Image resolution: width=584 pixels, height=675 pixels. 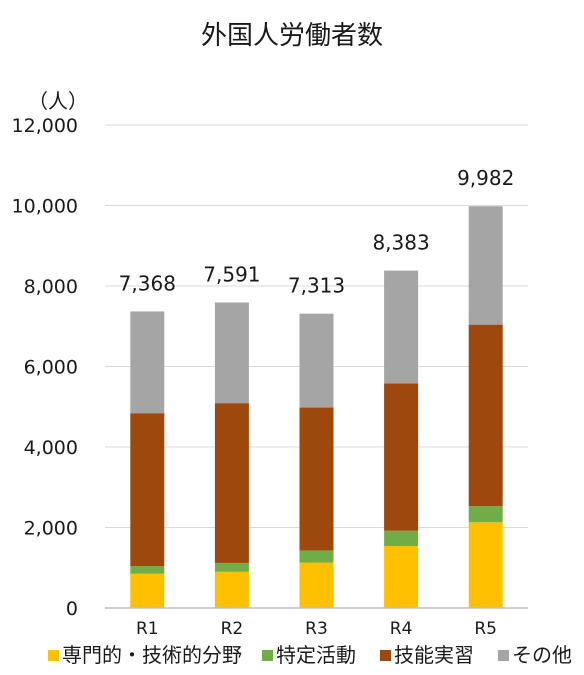 What do you see at coordinates (51, 368) in the screenshot?
I see `y-tick-label: 6,000` at bounding box center [51, 368].